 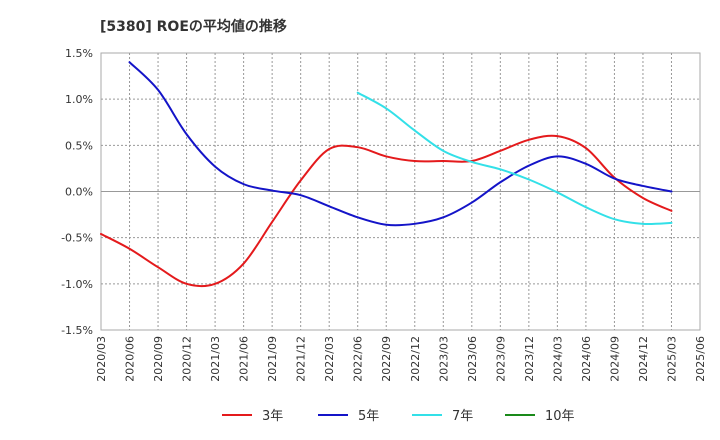 I want to click on legend-label-2: 7年, so click(x=462, y=416).